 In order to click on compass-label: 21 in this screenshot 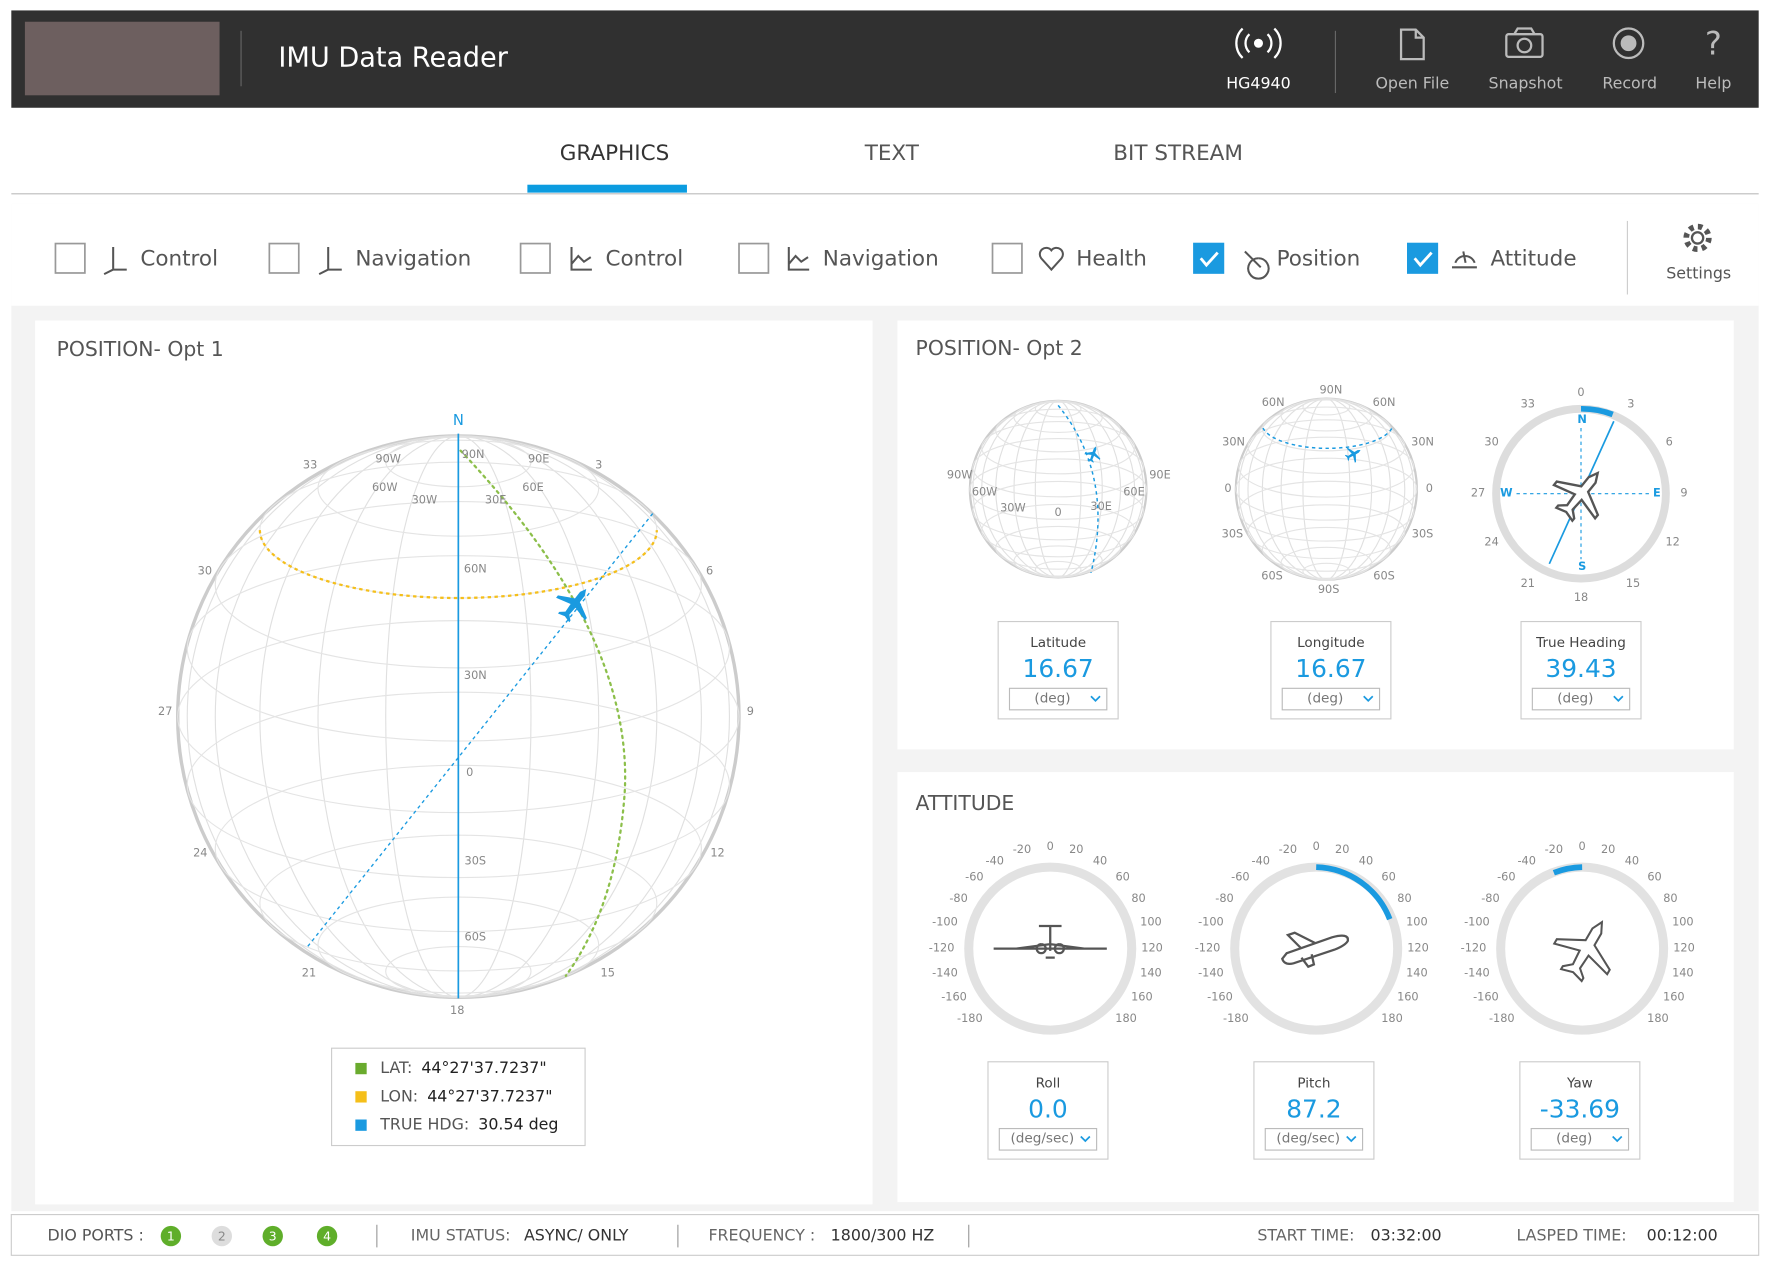, I will do `click(1528, 583)`.